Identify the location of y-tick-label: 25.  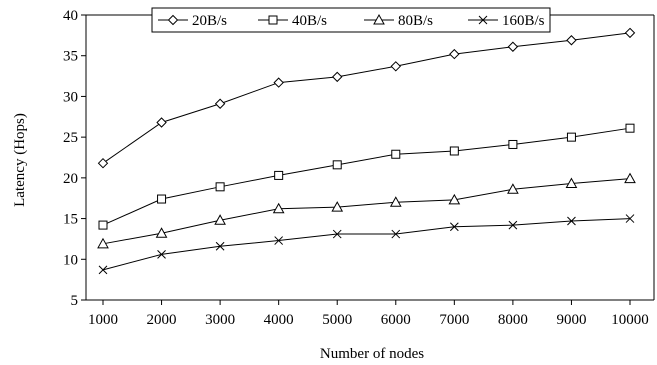
(70, 138).